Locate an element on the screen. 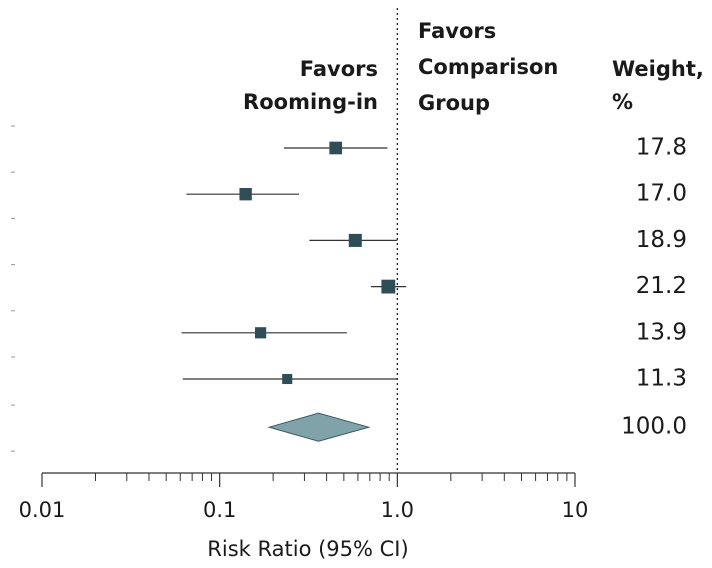 This screenshot has height=568, width=712. weight-label: 21.2 is located at coordinates (661, 286).